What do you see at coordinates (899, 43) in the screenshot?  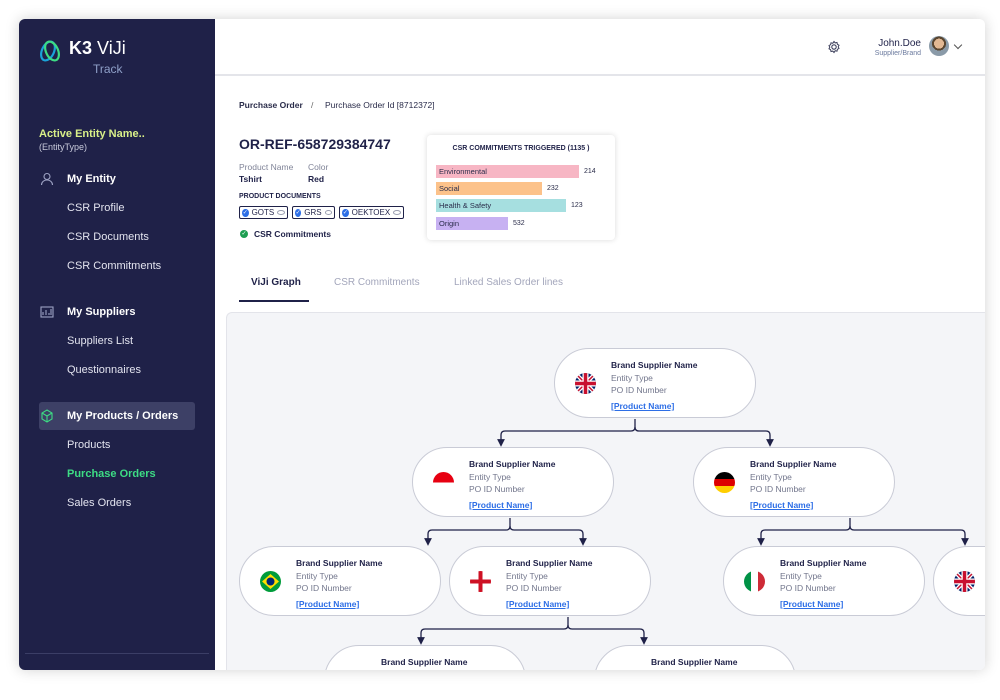 I see `user-name: John.Doe` at bounding box center [899, 43].